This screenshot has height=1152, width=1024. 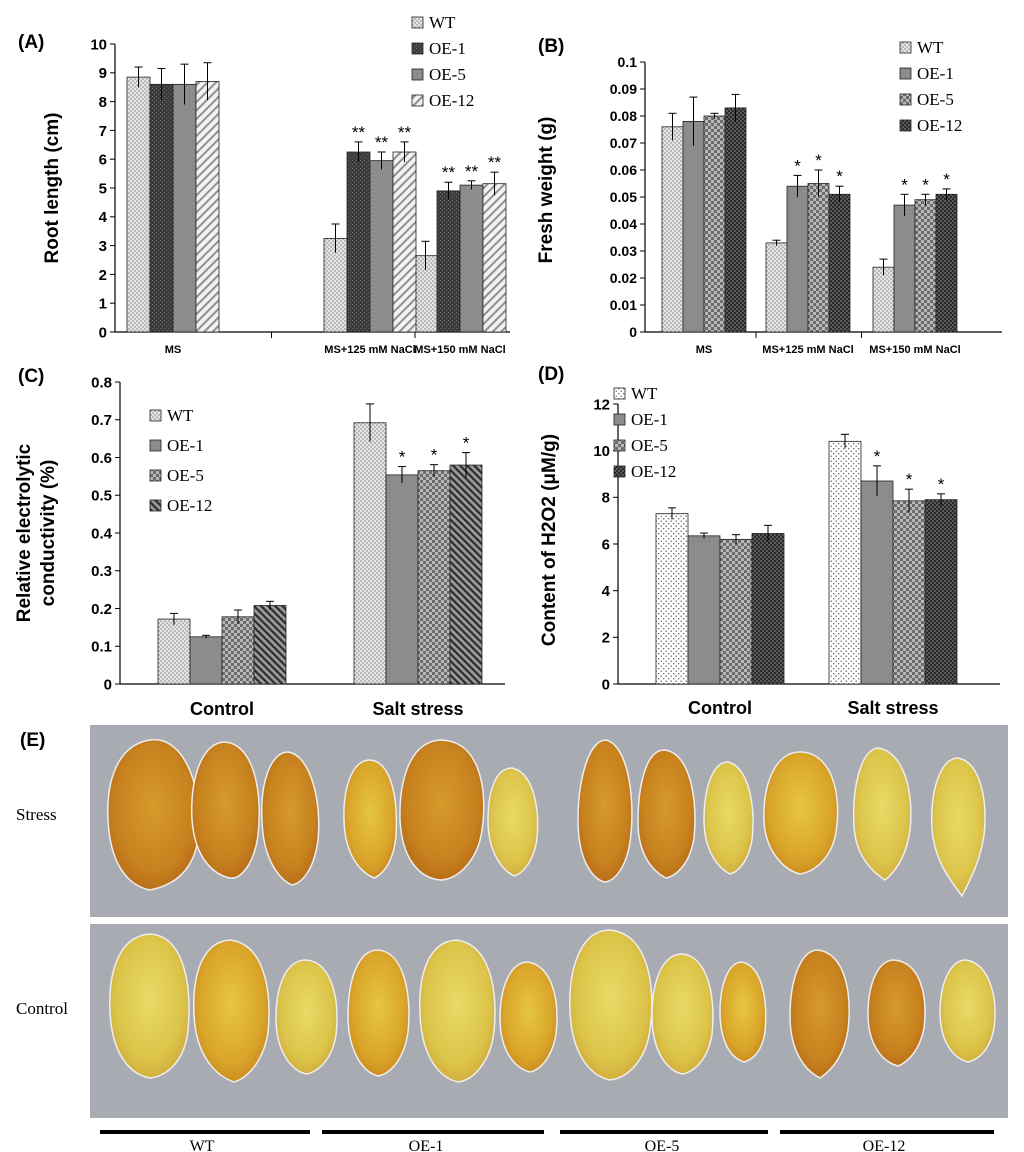 What do you see at coordinates (103, 246) in the screenshot?
I see `y-tick-label: 3` at bounding box center [103, 246].